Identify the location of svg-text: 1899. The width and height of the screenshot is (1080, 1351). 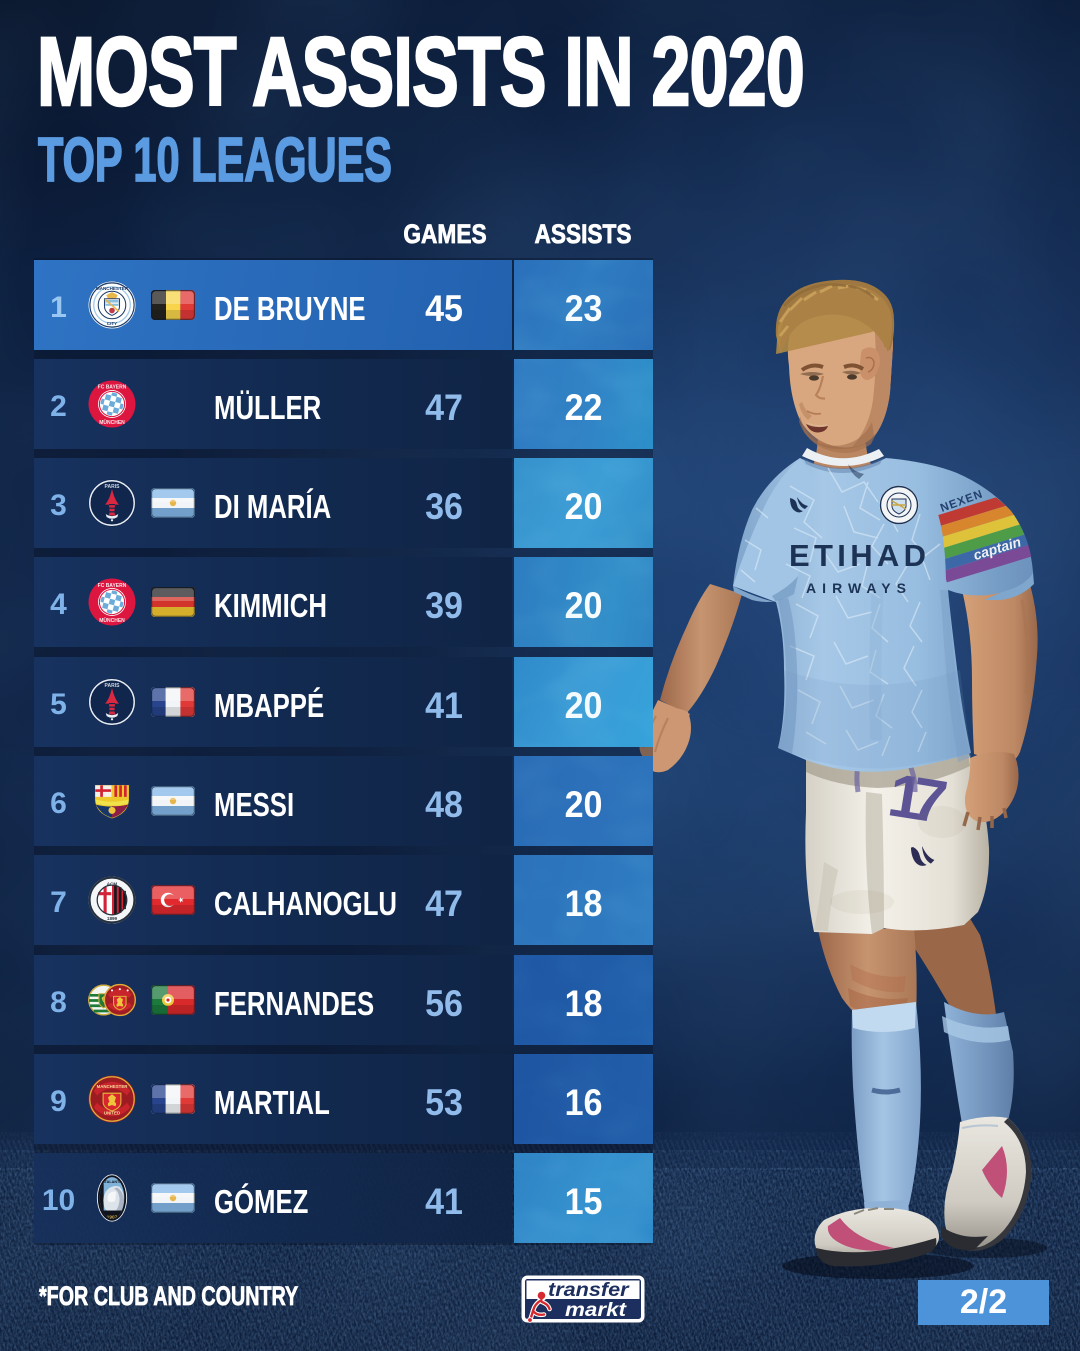
(112, 918).